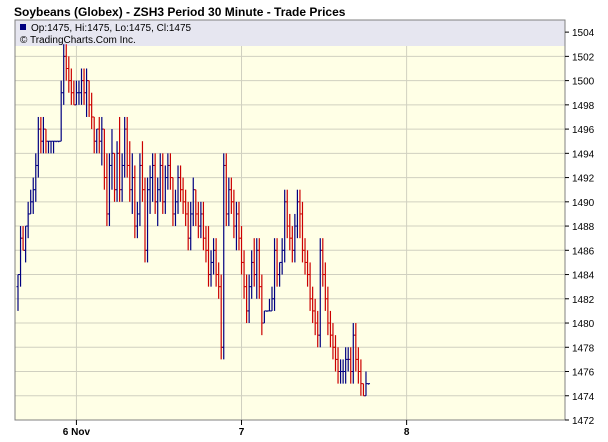 Image resolution: width=608 pixels, height=442 pixels. What do you see at coordinates (369, 384) in the screenshot?
I see `ohlc-bar` at bounding box center [369, 384].